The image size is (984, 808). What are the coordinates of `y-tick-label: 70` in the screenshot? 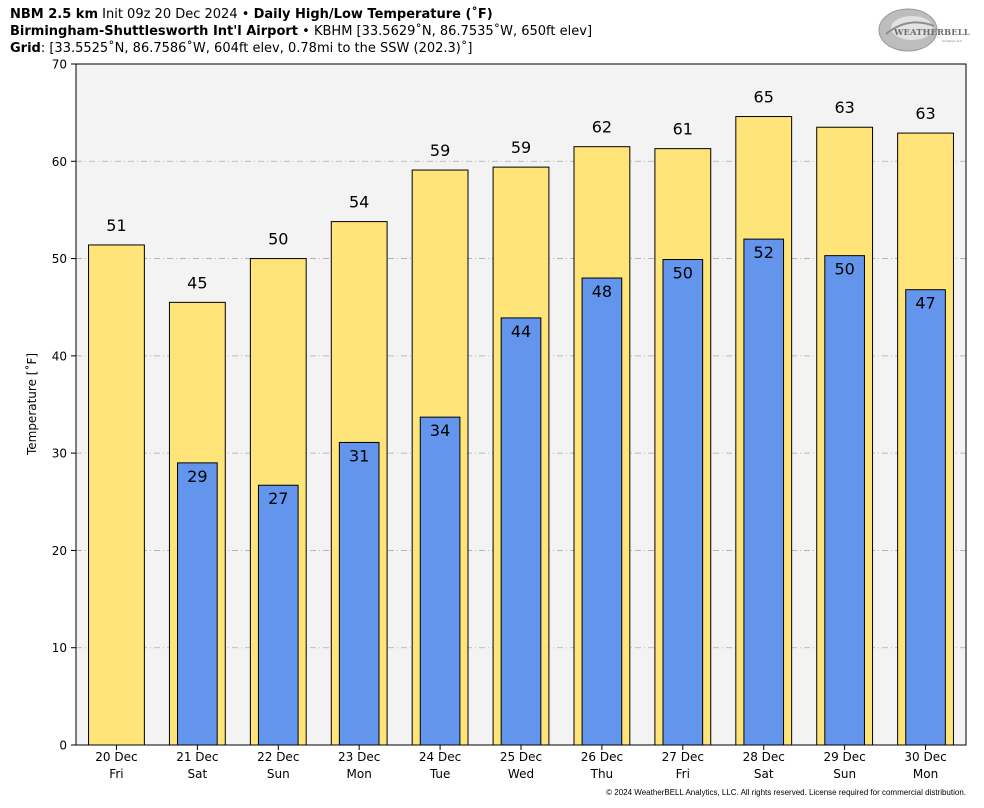 It's located at (59, 65).